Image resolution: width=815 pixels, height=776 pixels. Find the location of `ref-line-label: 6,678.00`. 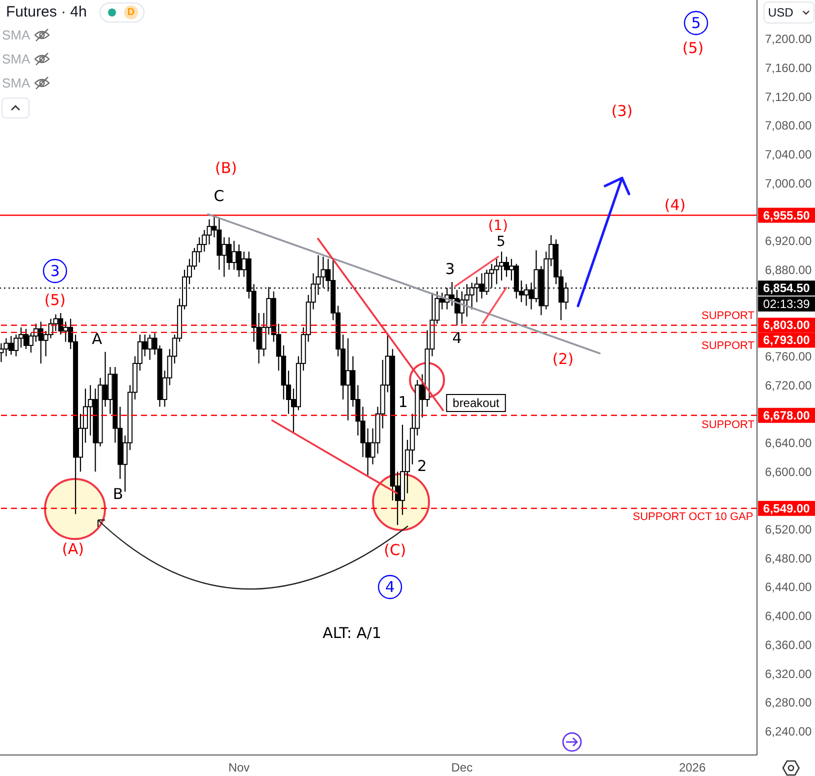

ref-line-label: 6,678.00 is located at coordinates (786, 415).